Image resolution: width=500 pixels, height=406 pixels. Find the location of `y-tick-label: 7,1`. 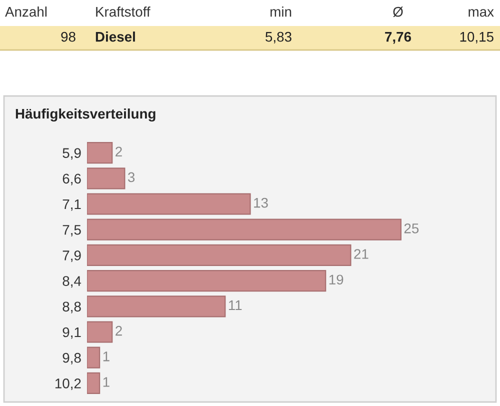

y-tick-label: 7,1 is located at coordinates (71, 205).